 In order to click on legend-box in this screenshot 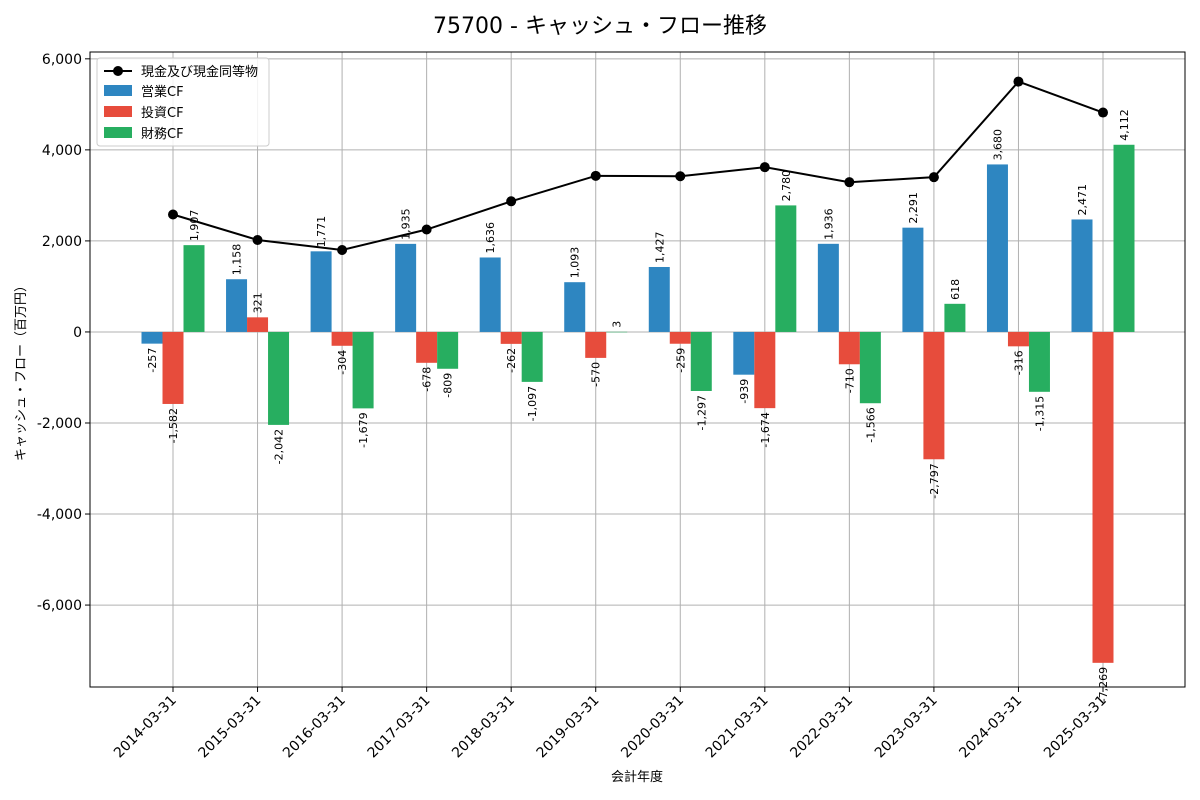, I will do `click(183, 102)`.